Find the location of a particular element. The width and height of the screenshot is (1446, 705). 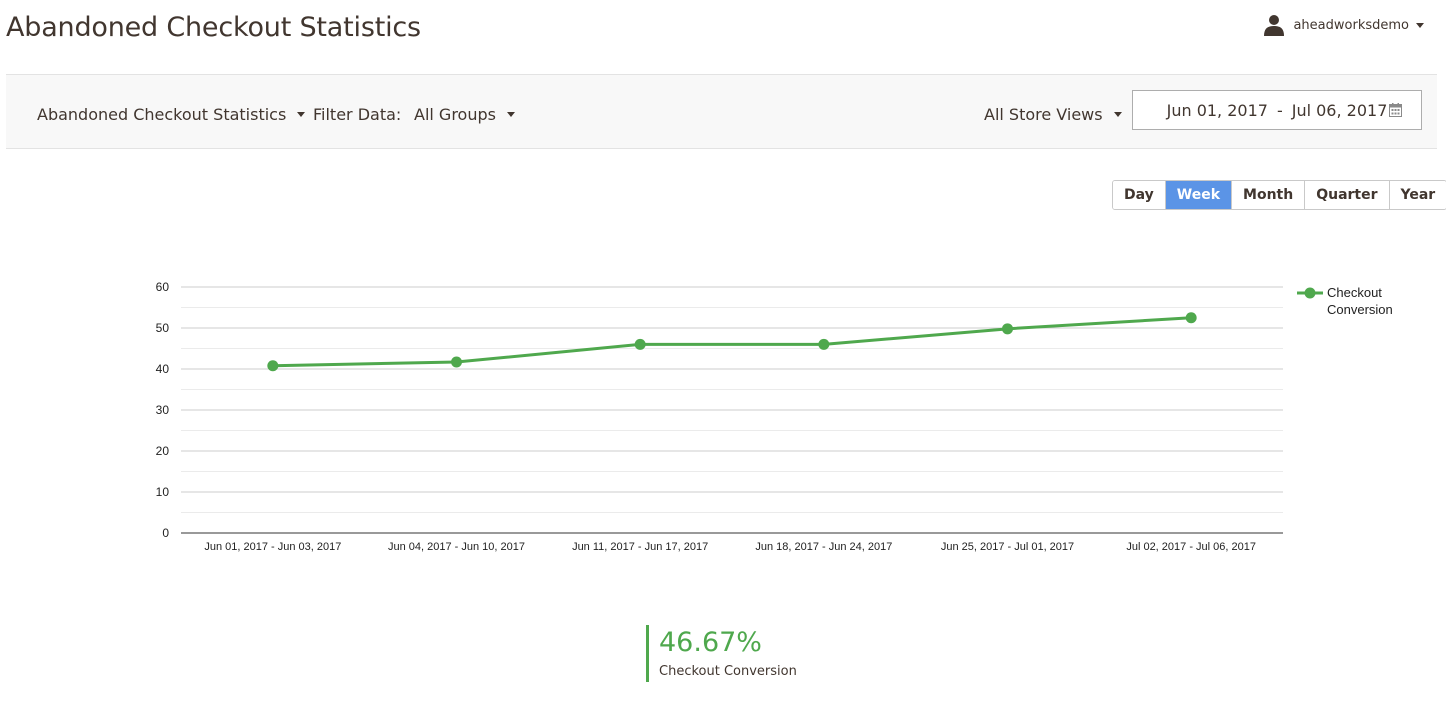

user-menu: aheadworksdemo is located at coordinates (1344, 25).